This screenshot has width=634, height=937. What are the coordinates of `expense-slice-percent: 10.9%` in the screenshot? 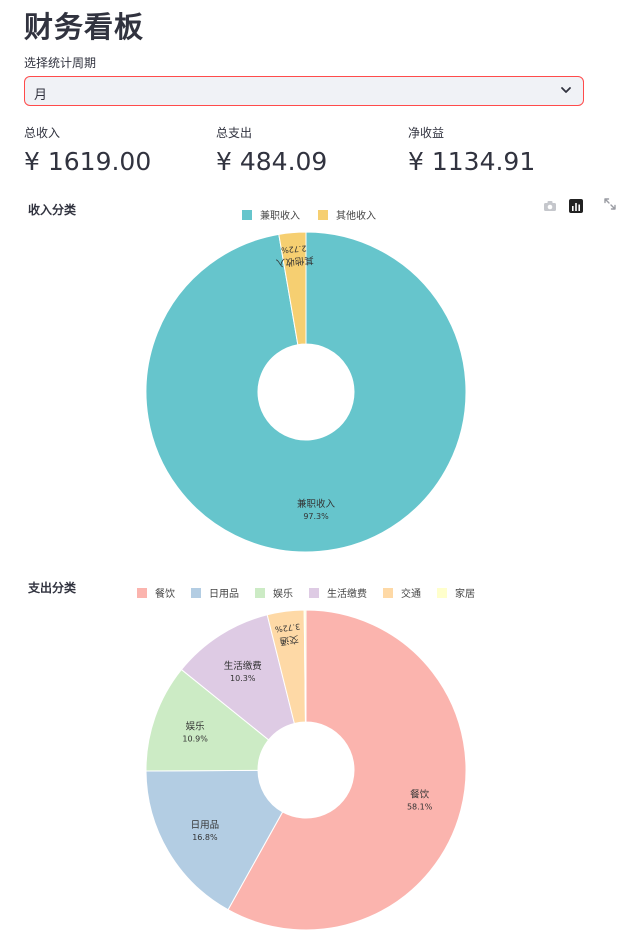 It's located at (195, 738).